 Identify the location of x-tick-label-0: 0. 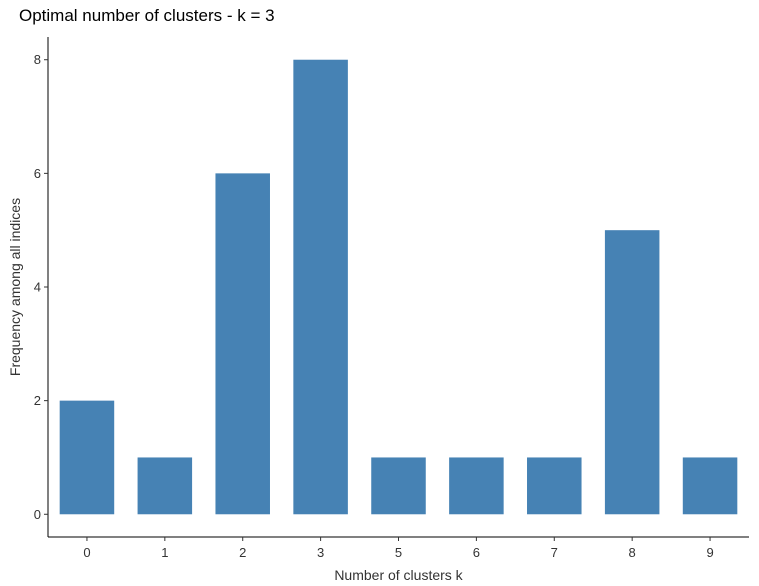
(86, 552).